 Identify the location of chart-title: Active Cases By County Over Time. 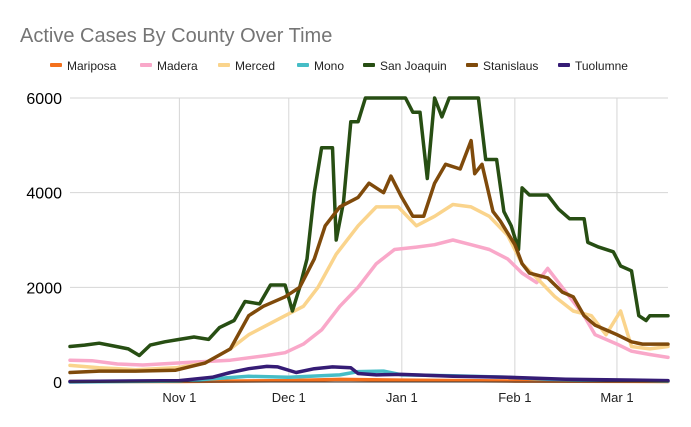
(176, 36).